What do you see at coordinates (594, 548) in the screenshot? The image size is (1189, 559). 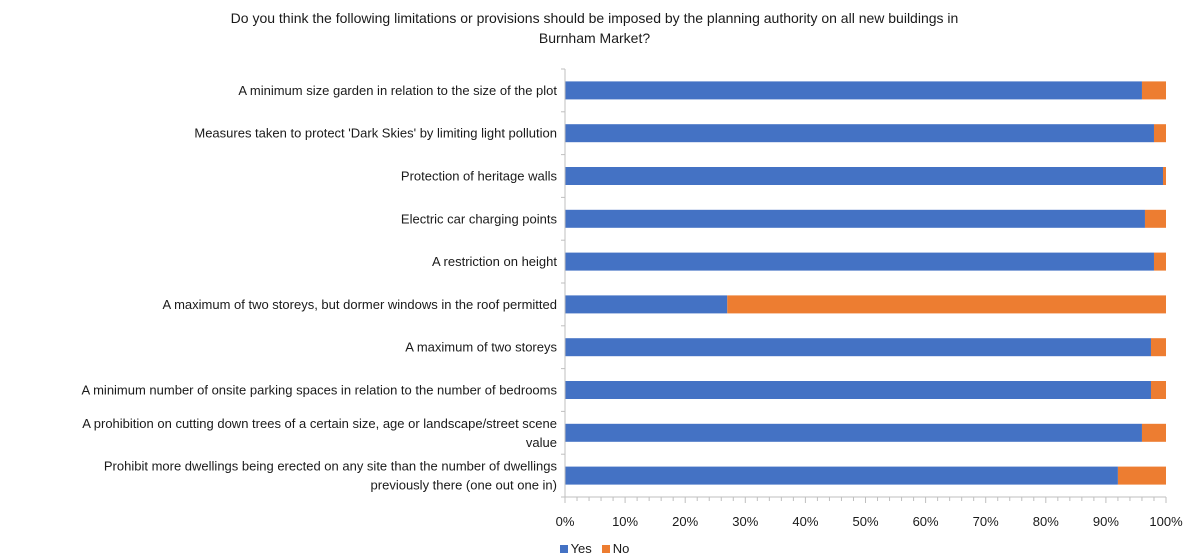 I see `chart-legend: Yes No` at bounding box center [594, 548].